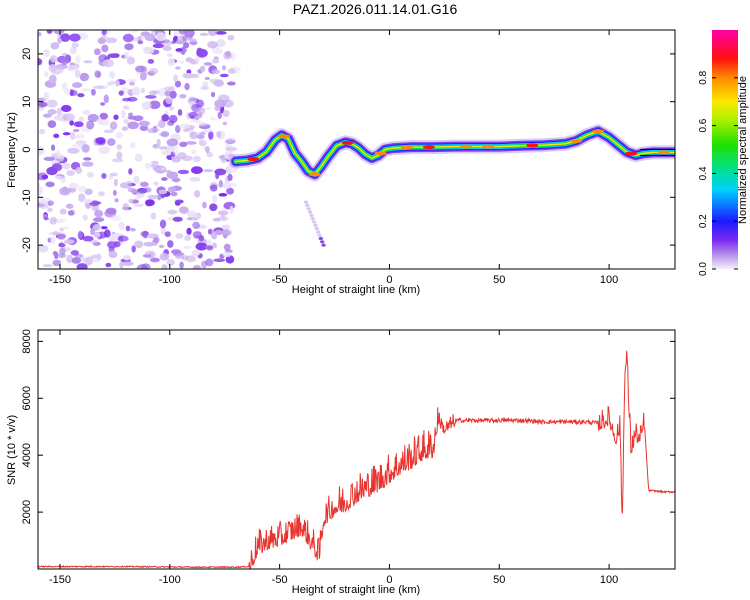 This screenshot has width=750, height=600. What do you see at coordinates (27, 455) in the screenshot?
I see `snr-y-tick-label: 4000` at bounding box center [27, 455].